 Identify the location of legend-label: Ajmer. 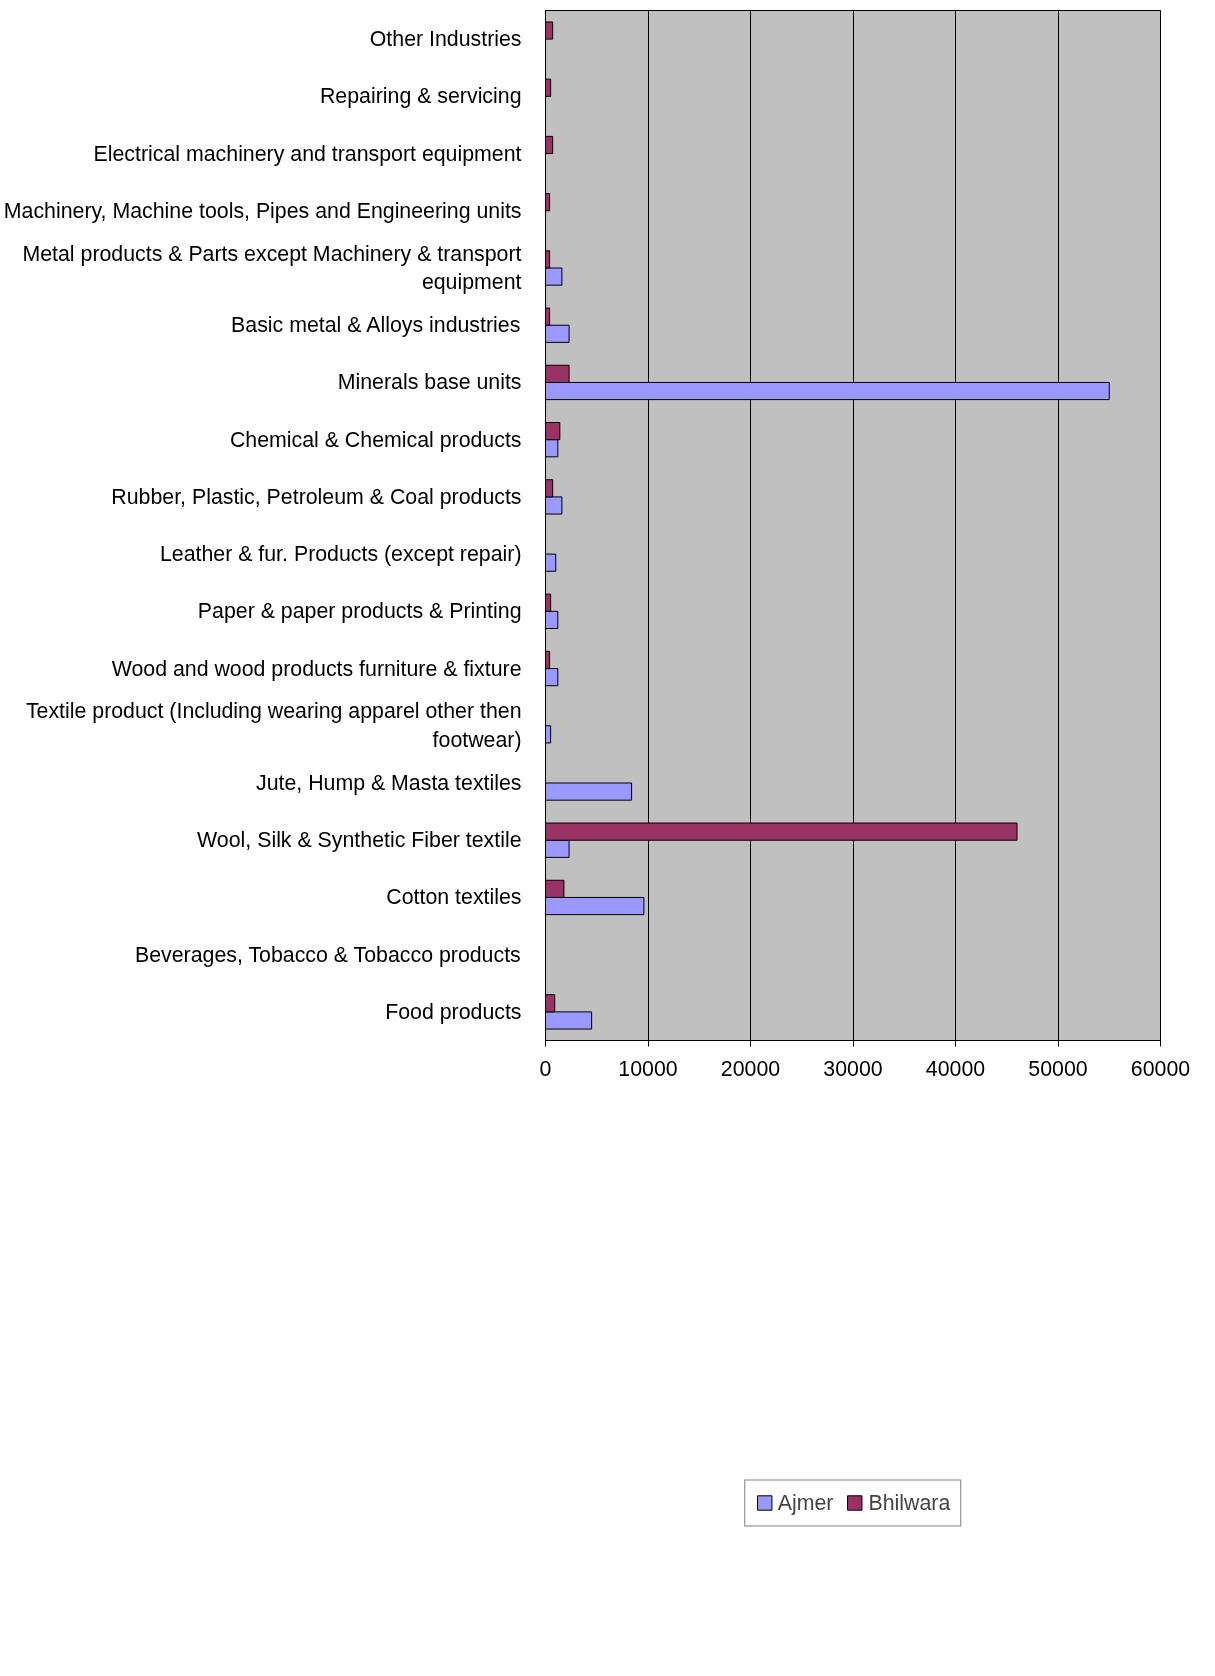
(805, 1503).